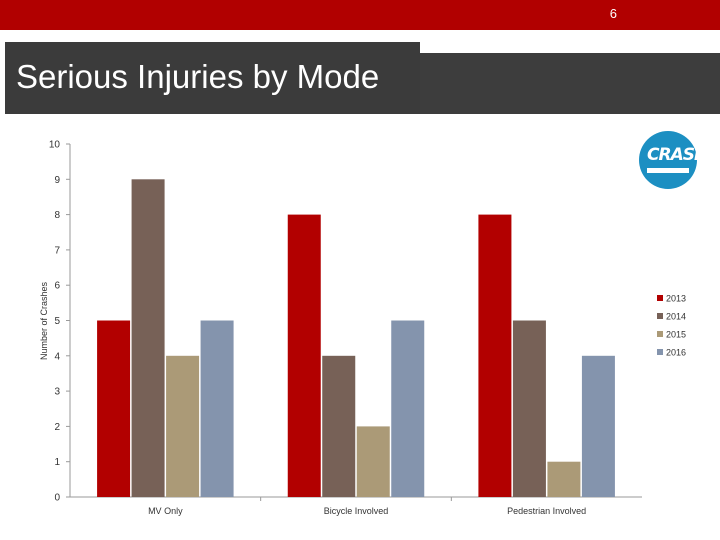  Describe the element at coordinates (57, 498) in the screenshot. I see `y-tick-label: 0` at that location.